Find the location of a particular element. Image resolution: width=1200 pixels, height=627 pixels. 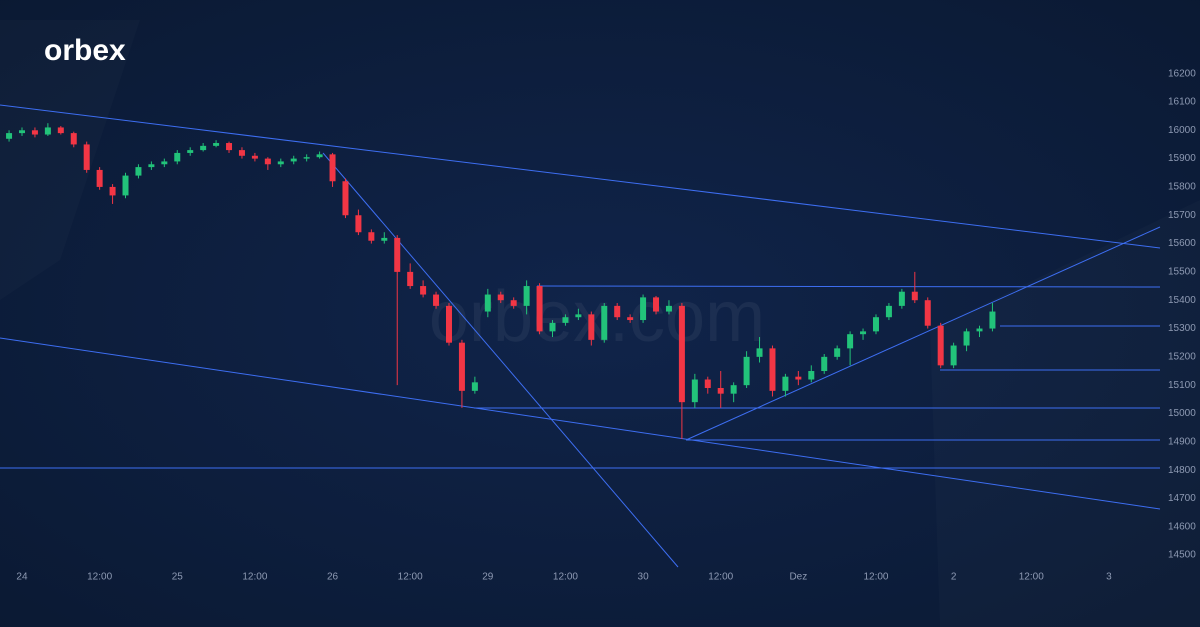

x-tick-label: 2 is located at coordinates (954, 577).